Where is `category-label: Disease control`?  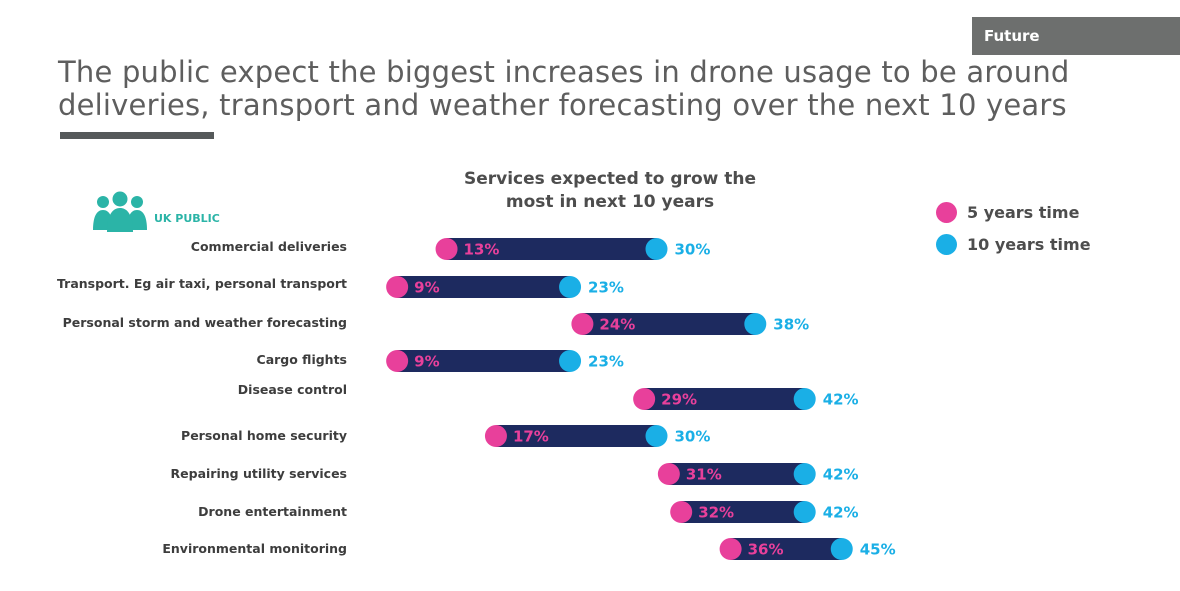 category-label: Disease control is located at coordinates (292, 389).